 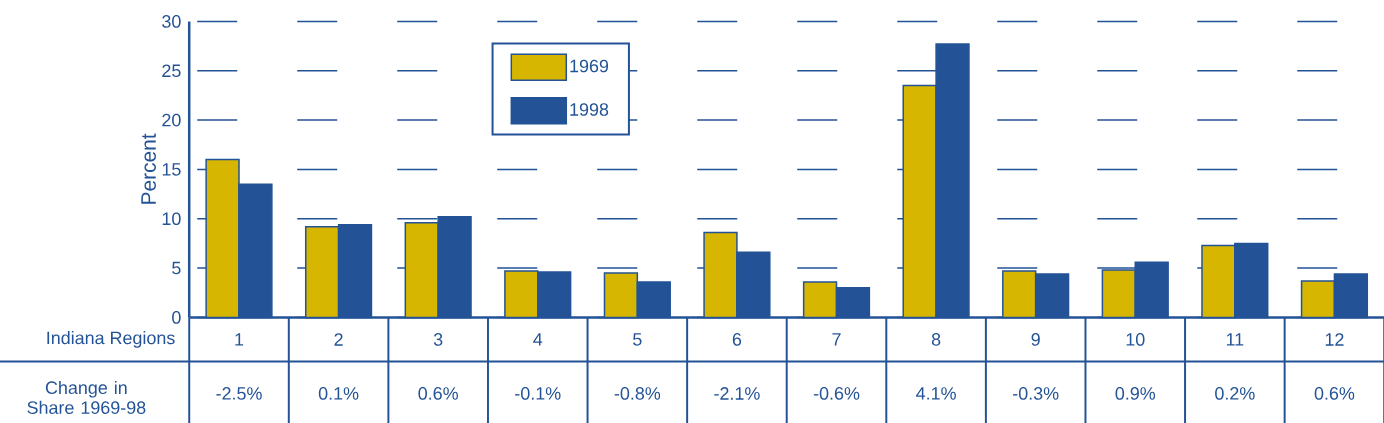 What do you see at coordinates (836, 393) in the screenshot?
I see `text: -0.6%` at bounding box center [836, 393].